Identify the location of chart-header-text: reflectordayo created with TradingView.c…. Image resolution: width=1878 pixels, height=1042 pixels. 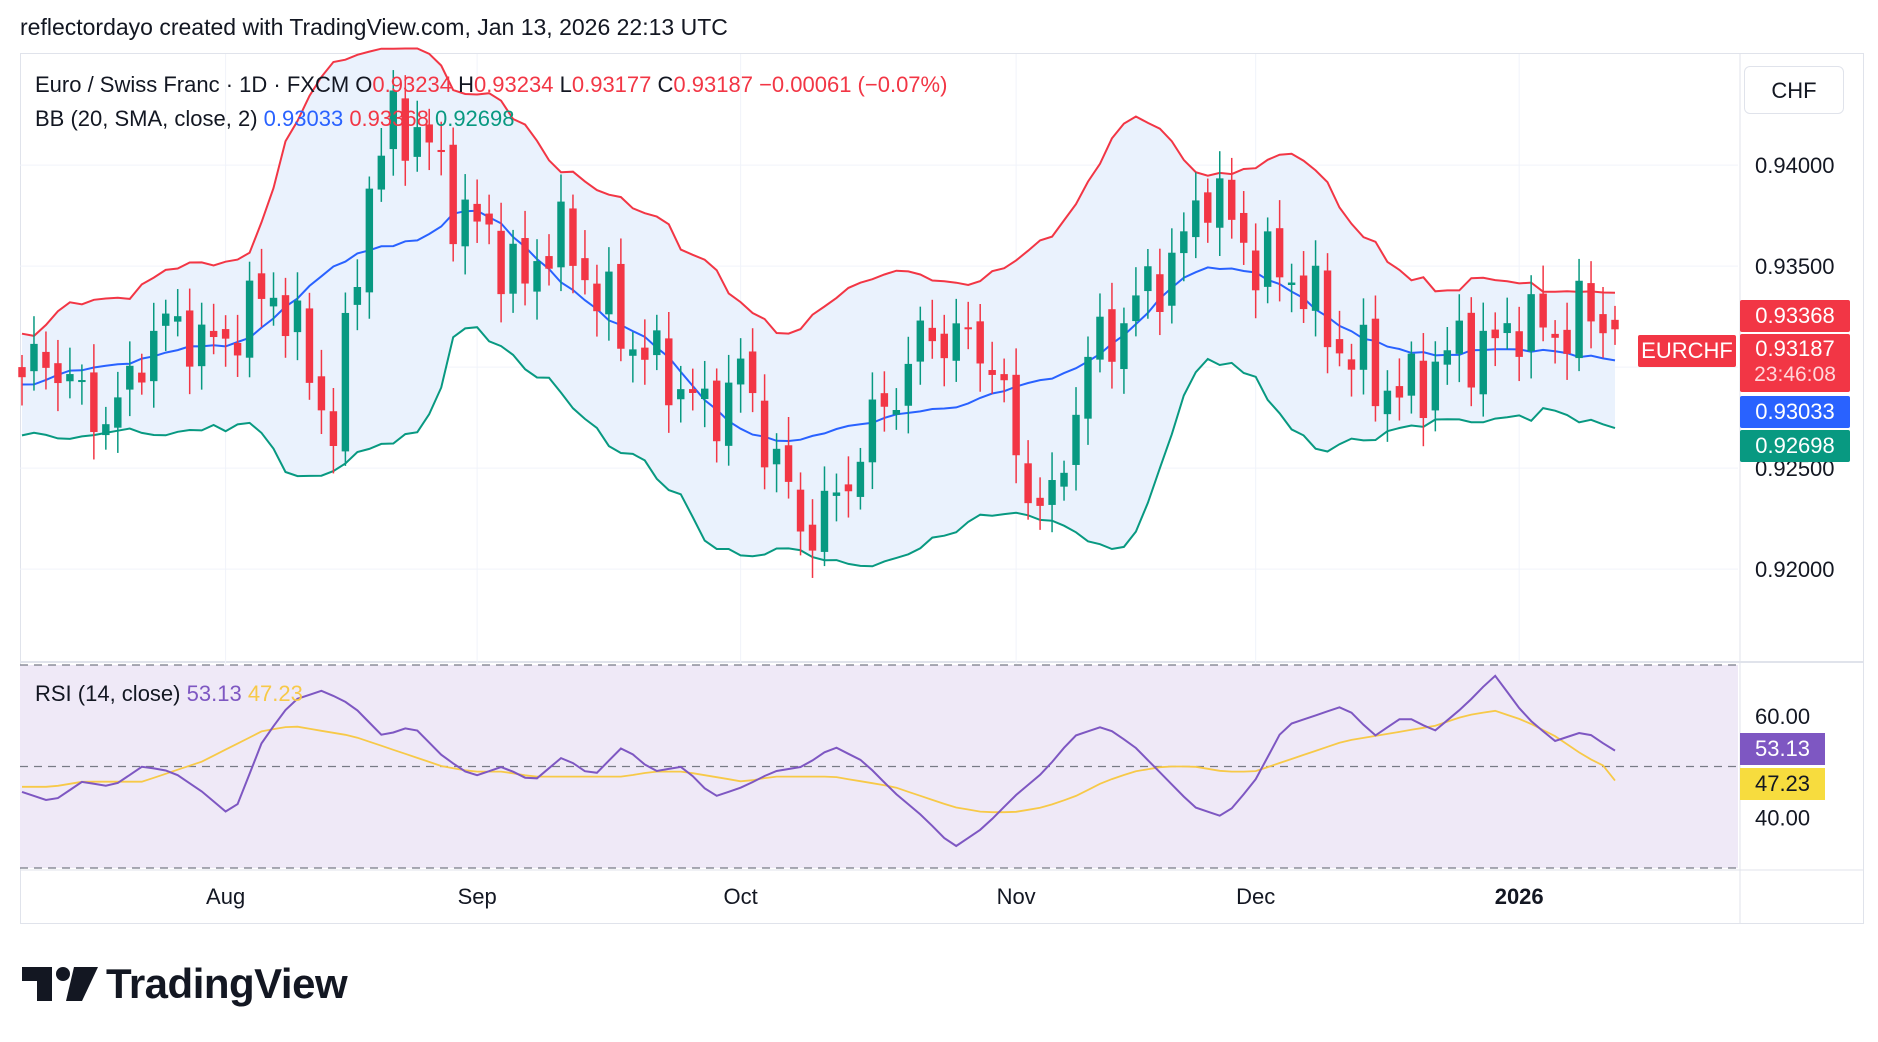
(374, 27).